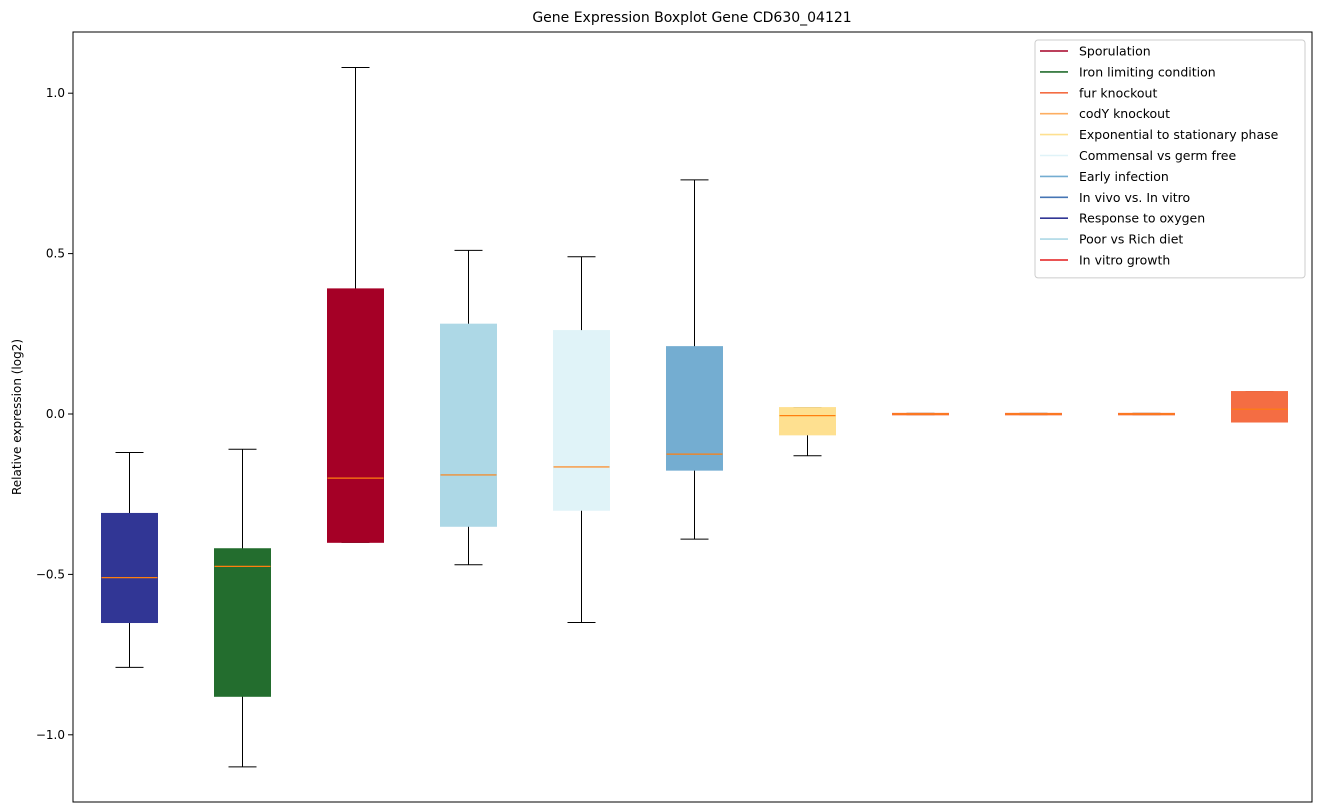 The width and height of the screenshot is (1322, 812). I want to click on legend-entry: Sporulation, so click(1095, 51).